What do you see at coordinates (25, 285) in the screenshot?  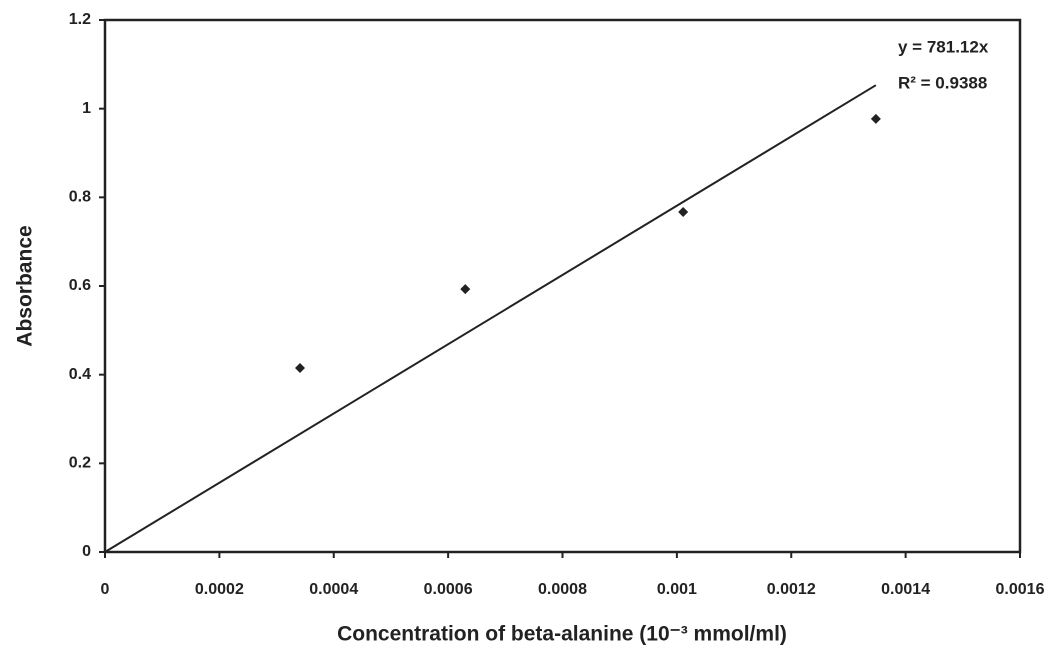 I see `y-axis-title: Absorbance` at bounding box center [25, 285].